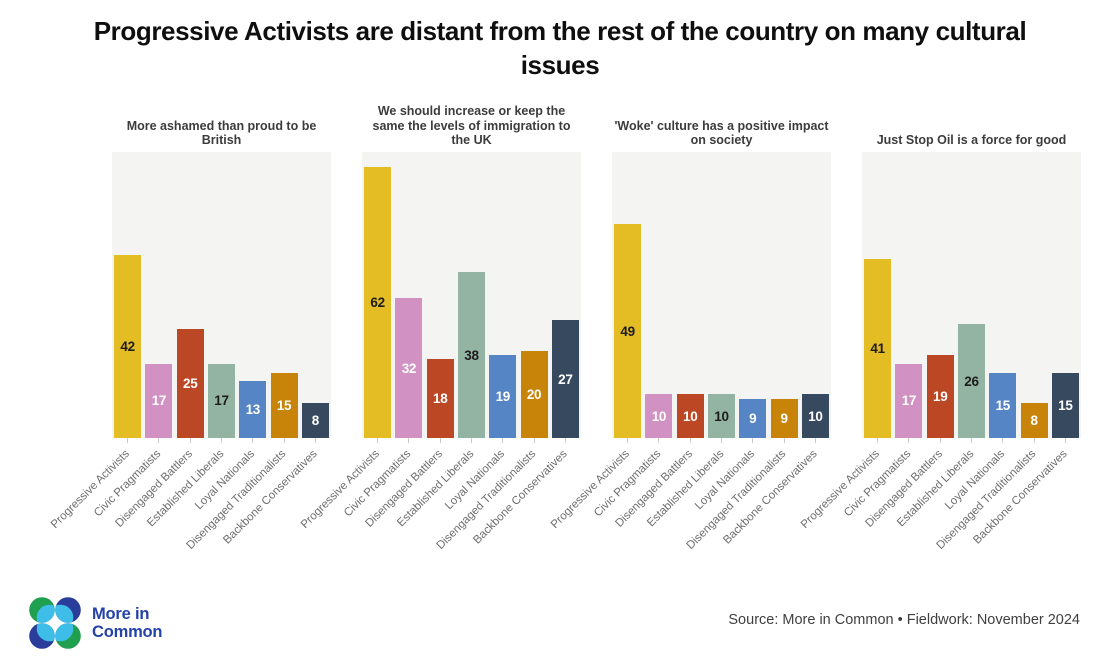  I want to click on bar-value-label: 13, so click(253, 410).